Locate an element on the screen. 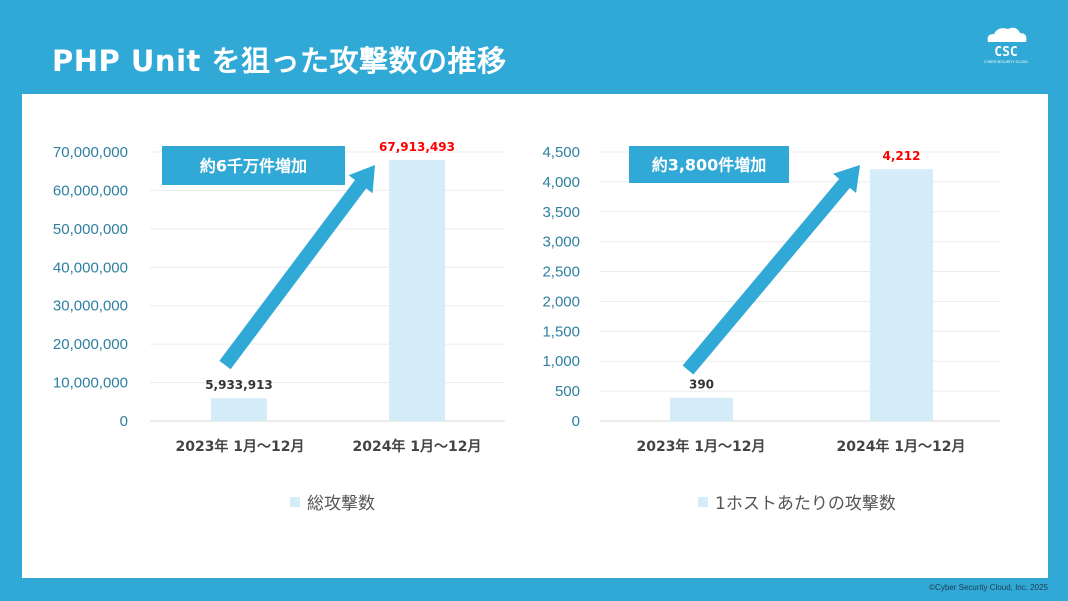 The image size is (1068, 601). y-tick-label: 3,500 is located at coordinates (561, 212).